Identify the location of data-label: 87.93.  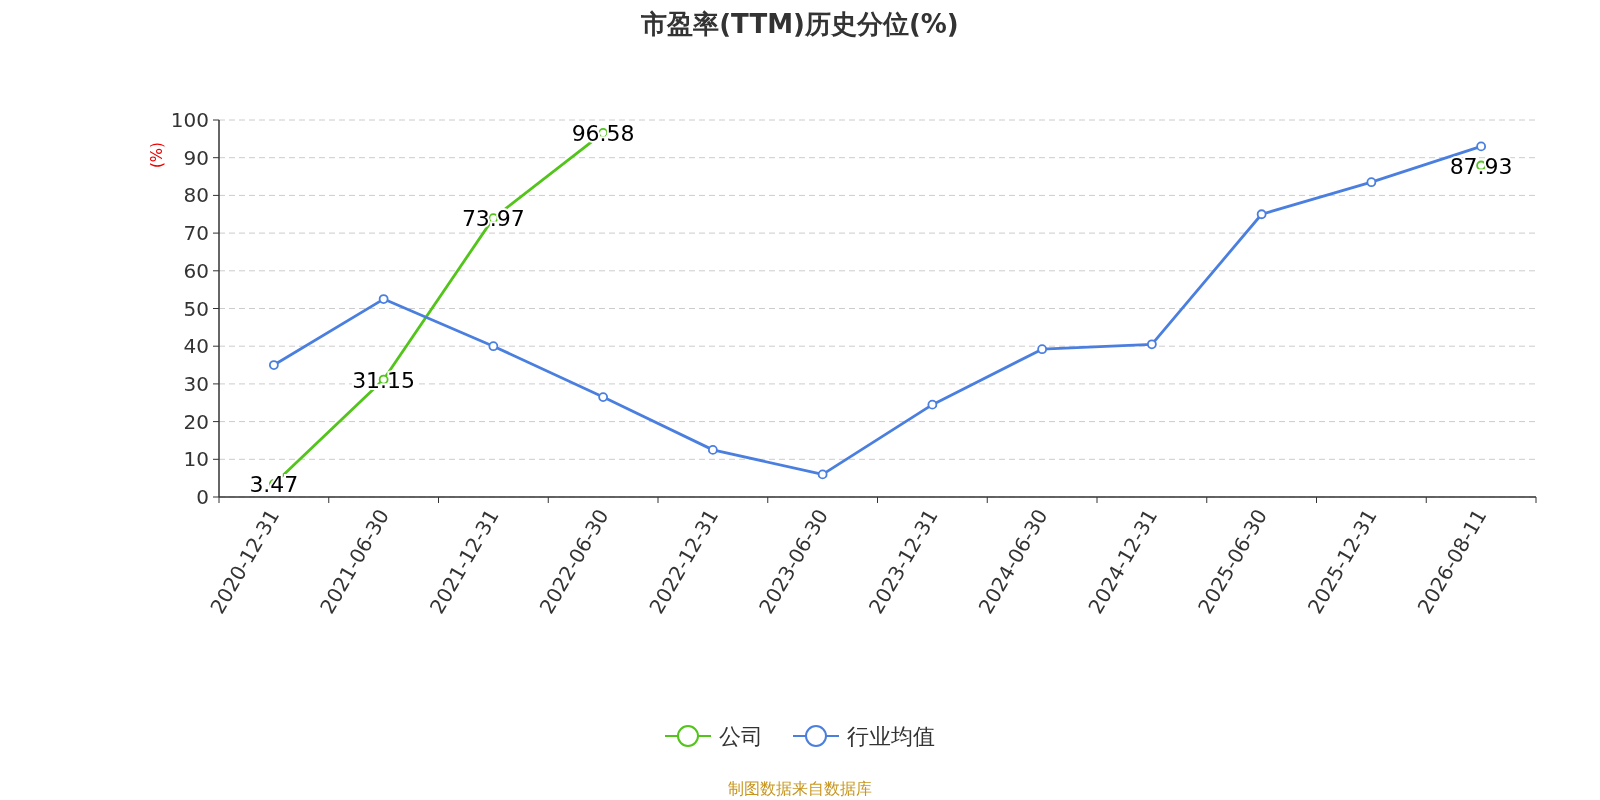
(1481, 166).